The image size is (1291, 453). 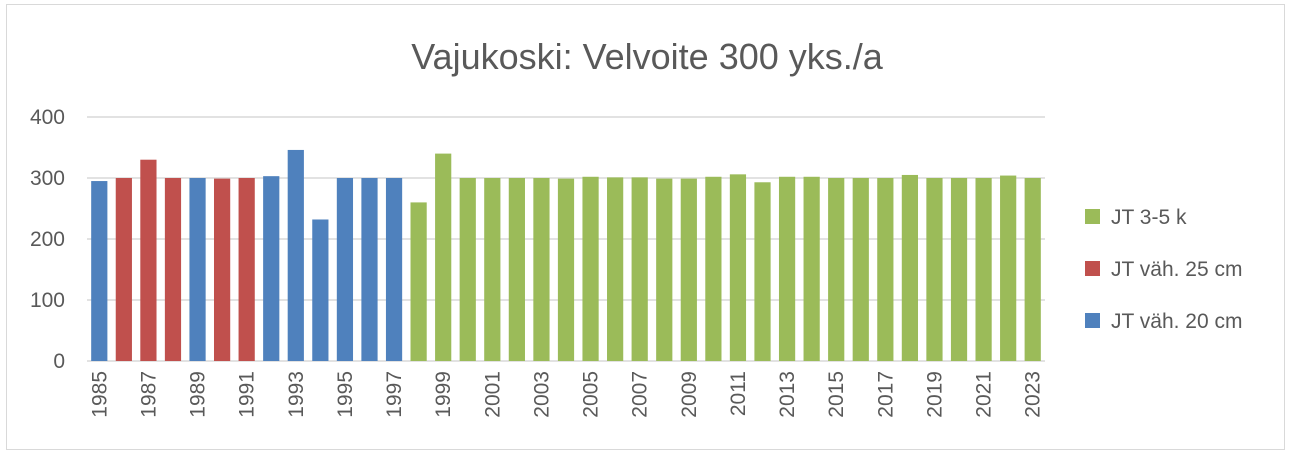 What do you see at coordinates (688, 269) in the screenshot?
I see `bar-2009` at bounding box center [688, 269].